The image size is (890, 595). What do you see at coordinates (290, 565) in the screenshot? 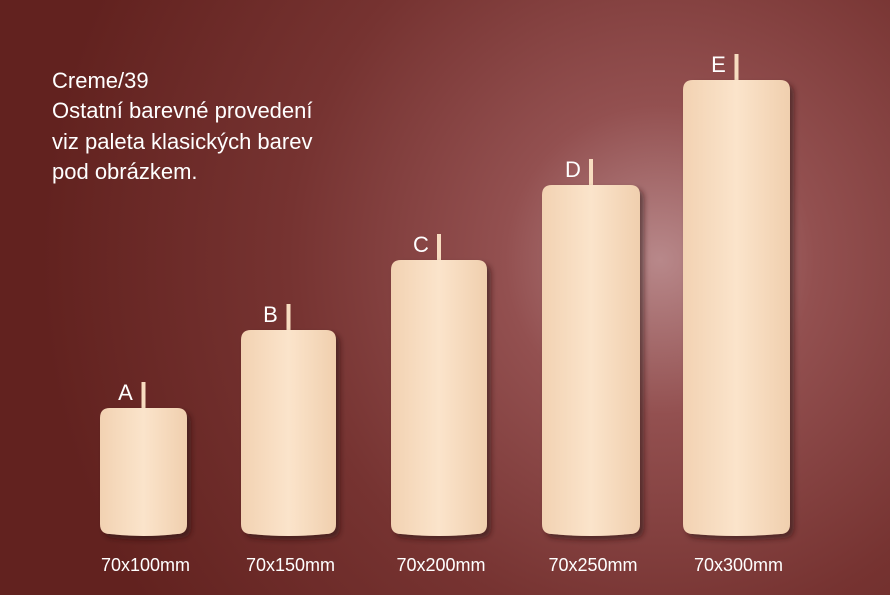
I see `candle-size: 70x150mm` at bounding box center [290, 565].